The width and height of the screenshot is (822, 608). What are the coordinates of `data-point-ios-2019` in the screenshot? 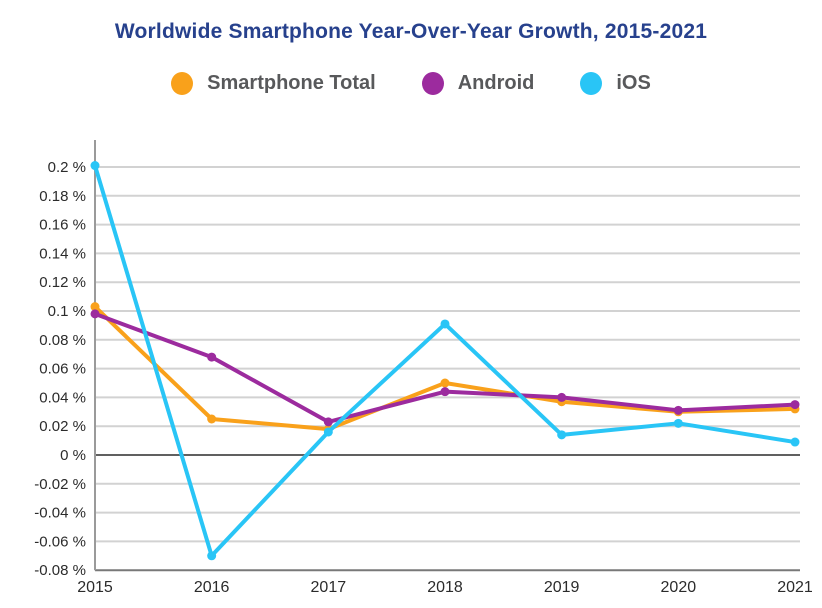 It's located at (562, 435).